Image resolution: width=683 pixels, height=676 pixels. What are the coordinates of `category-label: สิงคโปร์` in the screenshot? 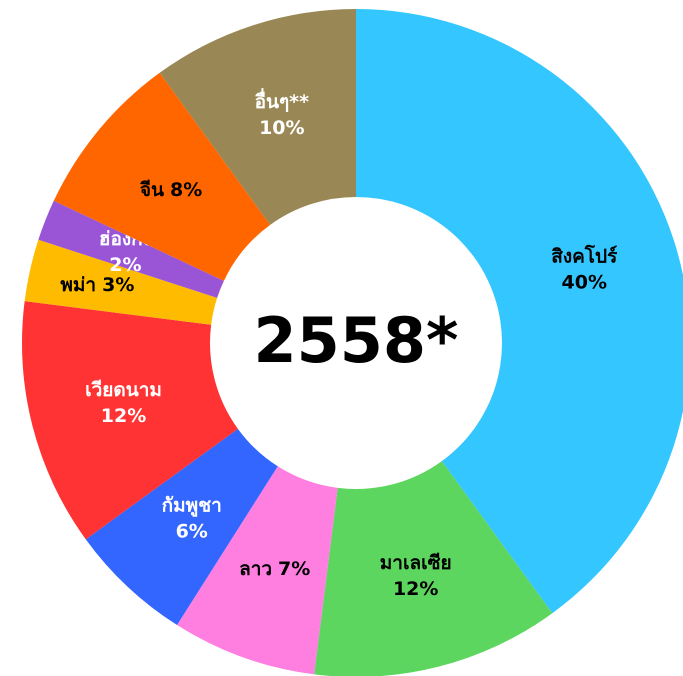 It's located at (584, 255).